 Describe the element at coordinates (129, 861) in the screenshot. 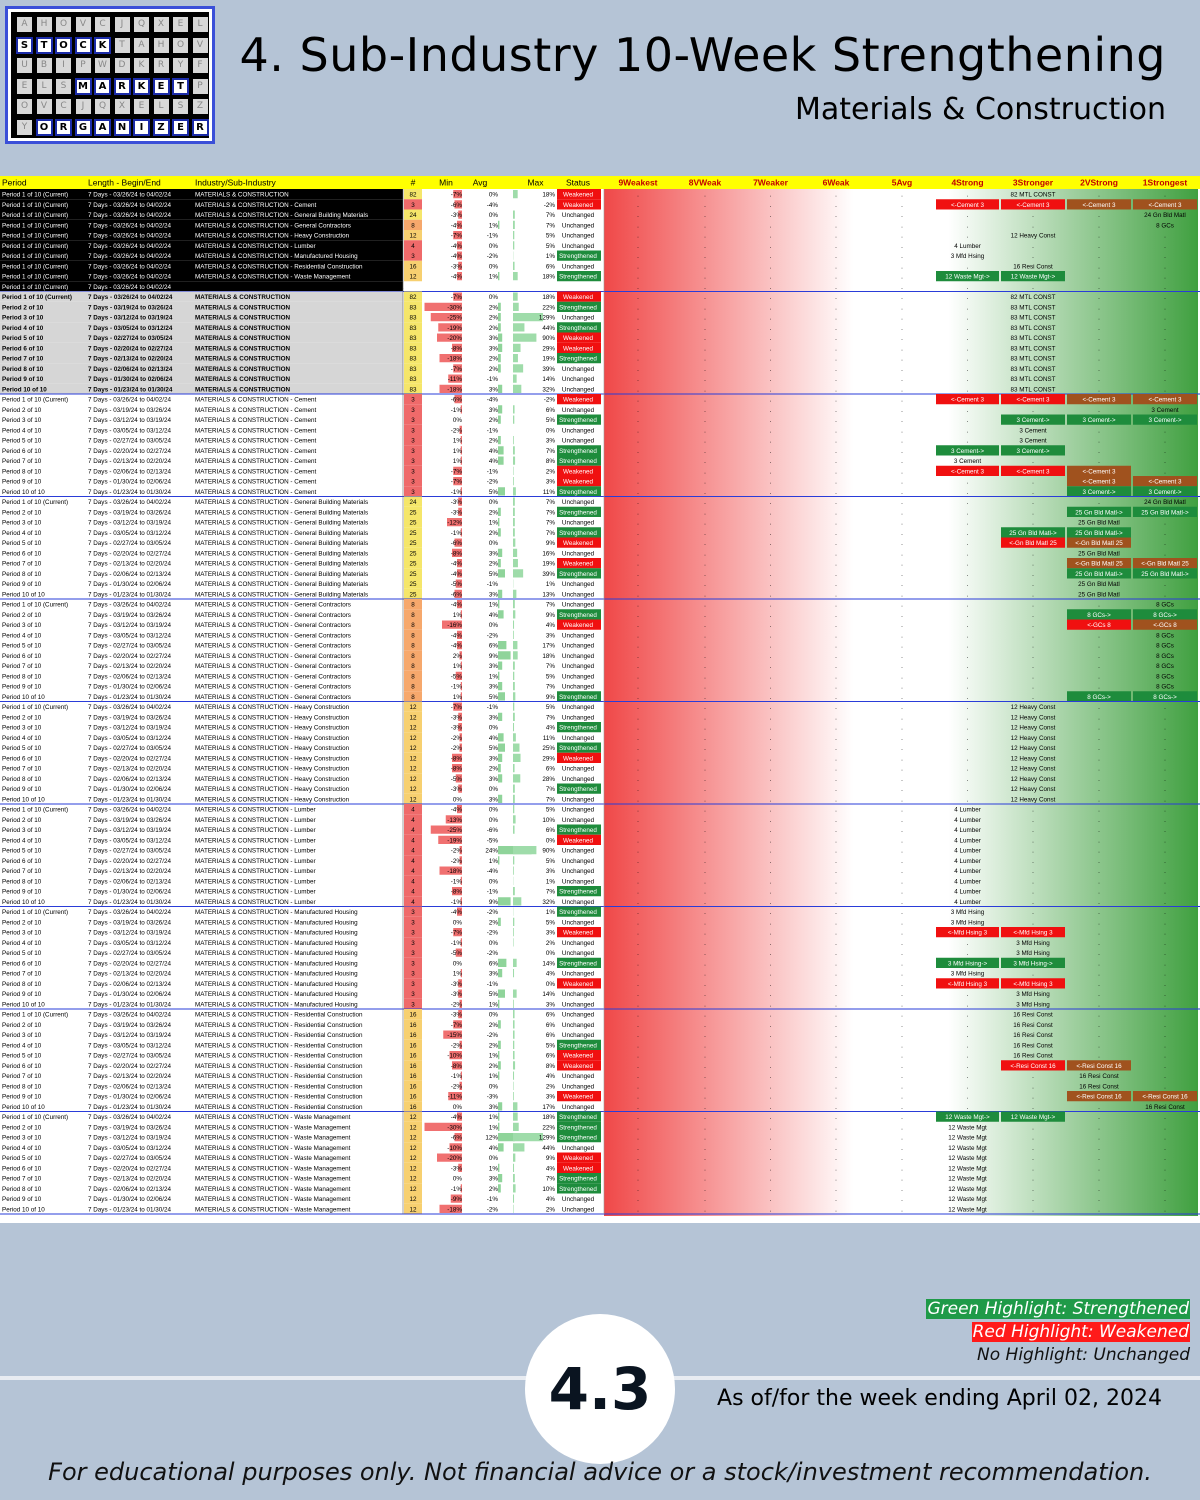

I see `length-cell: 7 Days - 02/20/24 to 02/27/24` at that location.